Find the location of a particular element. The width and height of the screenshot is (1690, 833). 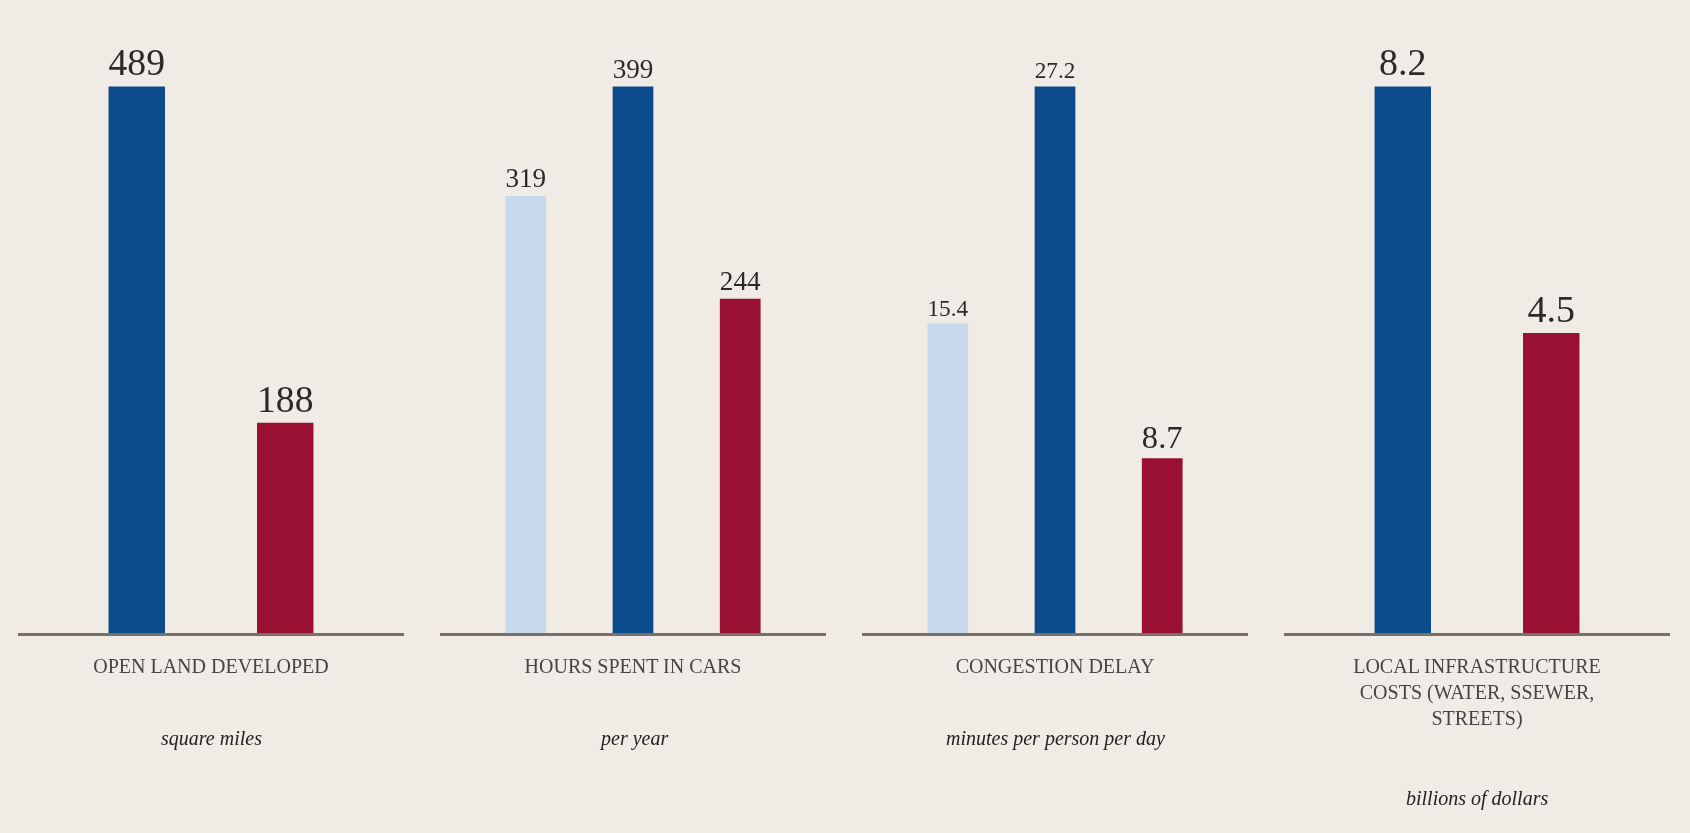

data-label: 489 is located at coordinates (136, 62).